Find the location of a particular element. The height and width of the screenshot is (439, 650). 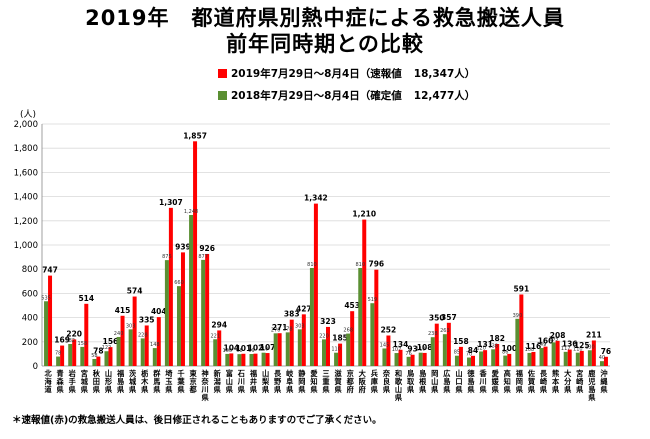

x-tick-label: 福島県 is located at coordinates (120, 381).